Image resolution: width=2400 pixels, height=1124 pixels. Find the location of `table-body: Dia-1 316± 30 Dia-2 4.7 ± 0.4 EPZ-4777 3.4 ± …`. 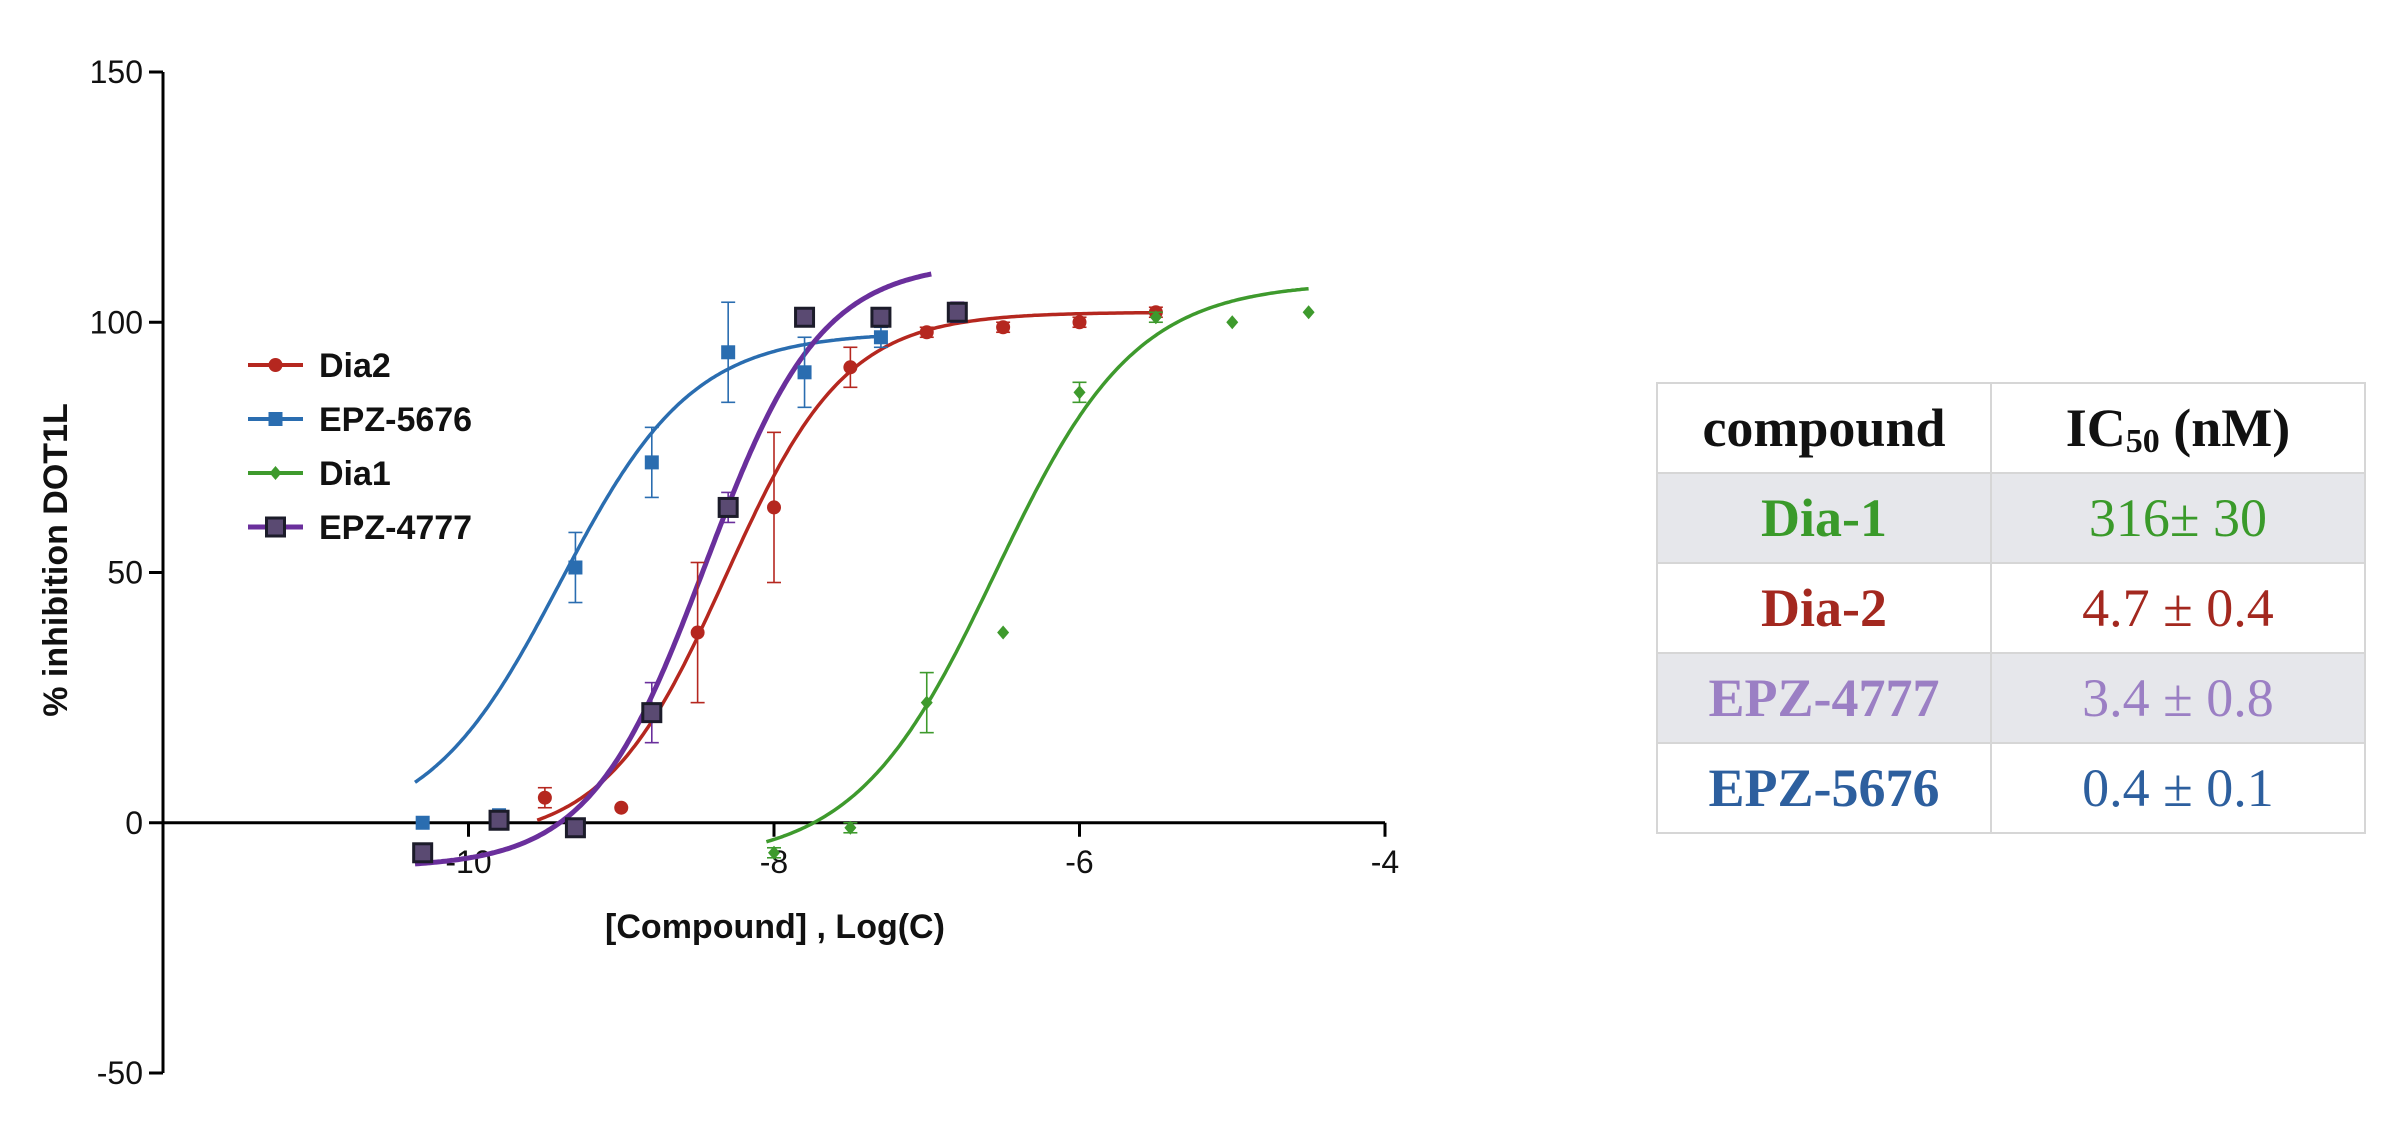

table-body: Dia-1 316± 30 Dia-2 4.7 ± 0.4 EPZ-4777 3.4 ± … is located at coordinates (2011, 653).